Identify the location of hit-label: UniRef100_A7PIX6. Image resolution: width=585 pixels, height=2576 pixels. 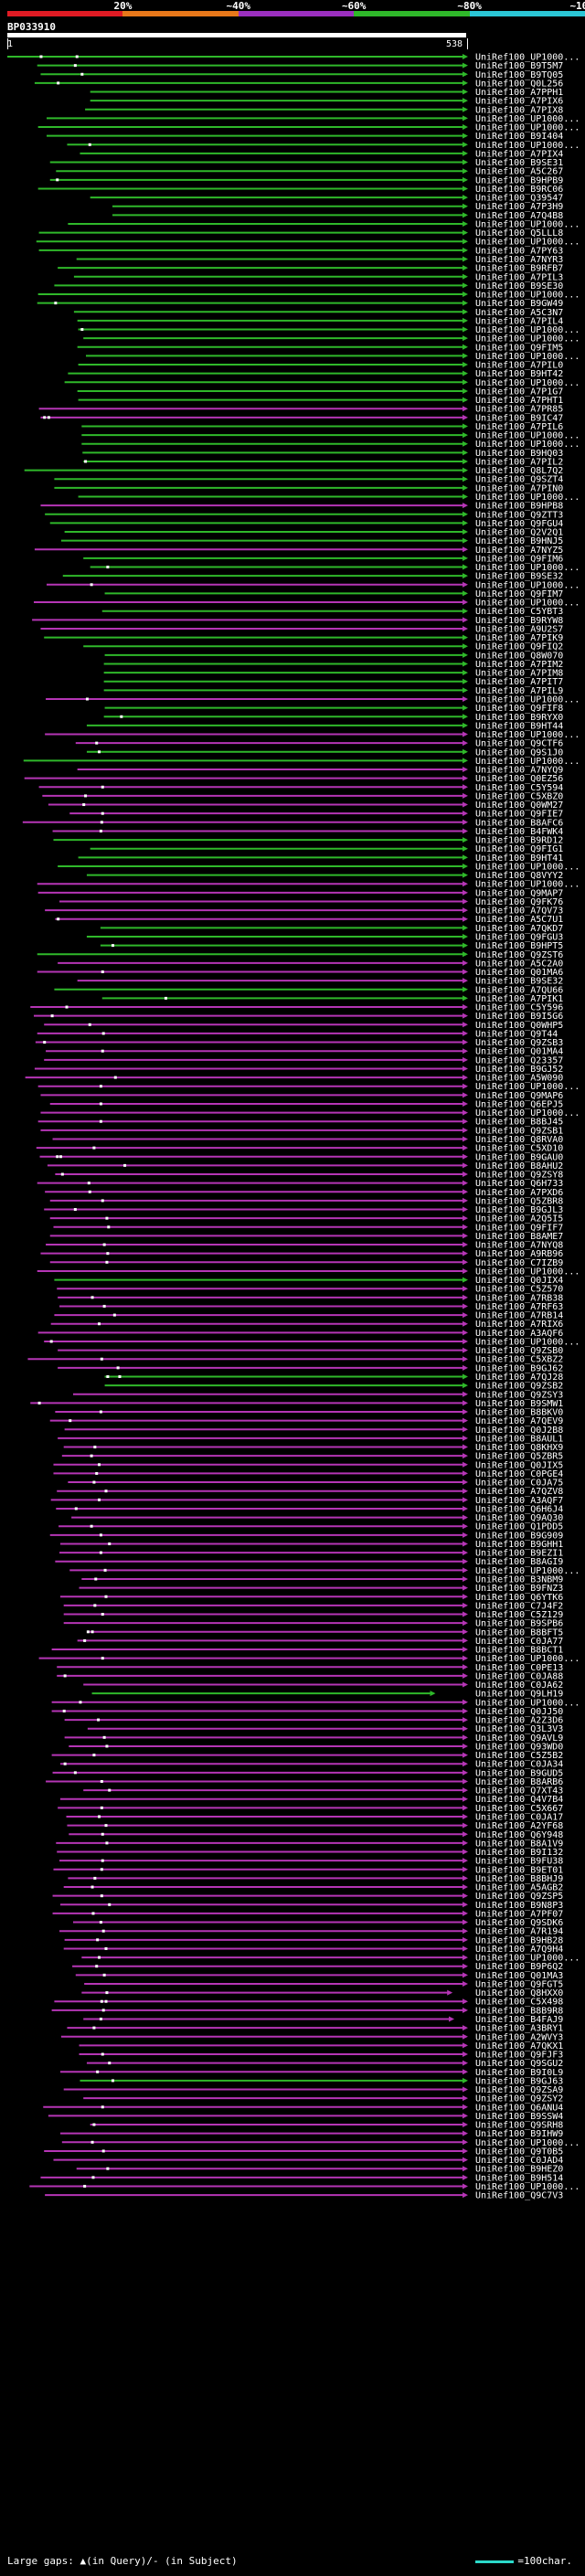
(519, 102).